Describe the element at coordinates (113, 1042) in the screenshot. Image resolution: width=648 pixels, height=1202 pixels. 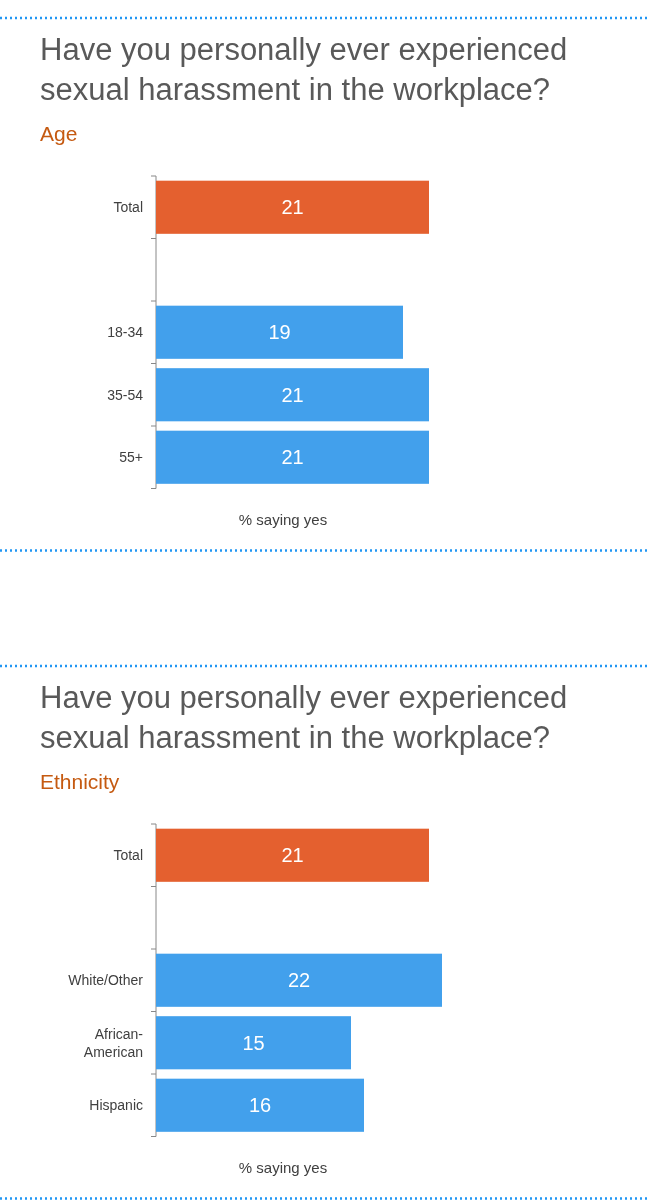
I see `y-tick-label: African-American` at that location.